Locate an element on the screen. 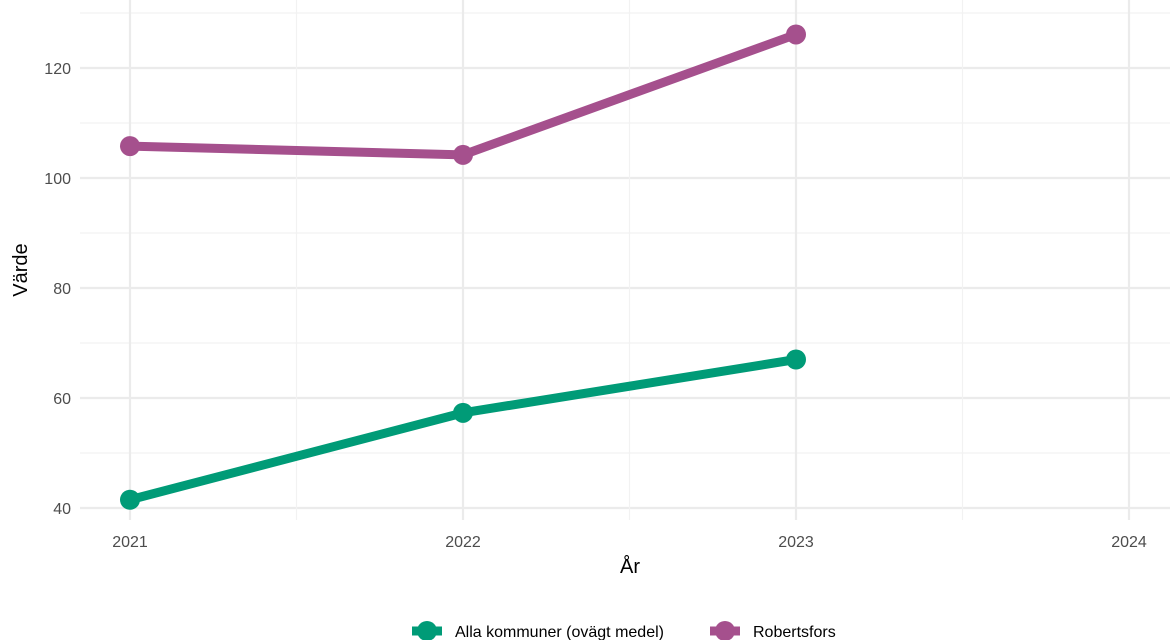 This screenshot has height=640, width=1170. legend-item: Alla kommuner (ovägt medel) is located at coordinates (538, 630).